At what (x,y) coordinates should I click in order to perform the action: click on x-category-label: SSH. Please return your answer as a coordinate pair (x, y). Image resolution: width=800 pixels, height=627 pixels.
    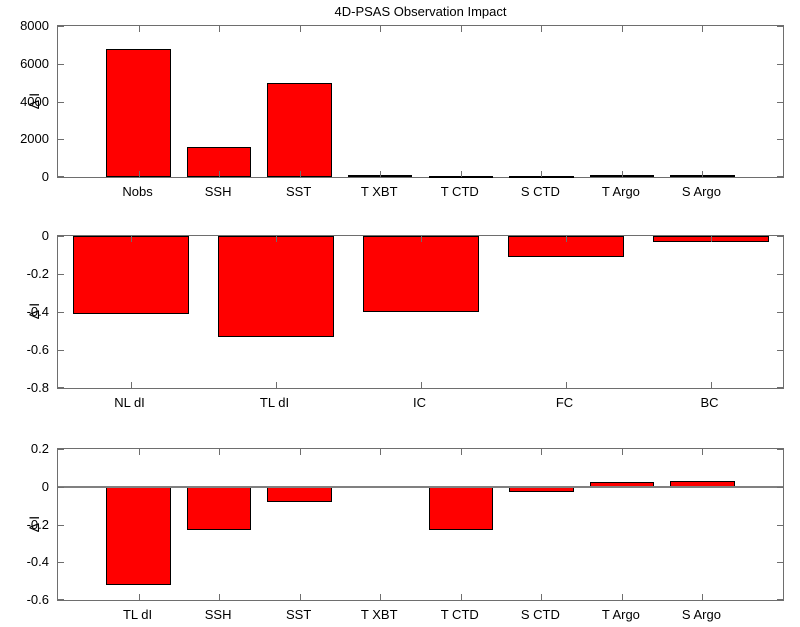
    Looking at the image, I should click on (218, 191).